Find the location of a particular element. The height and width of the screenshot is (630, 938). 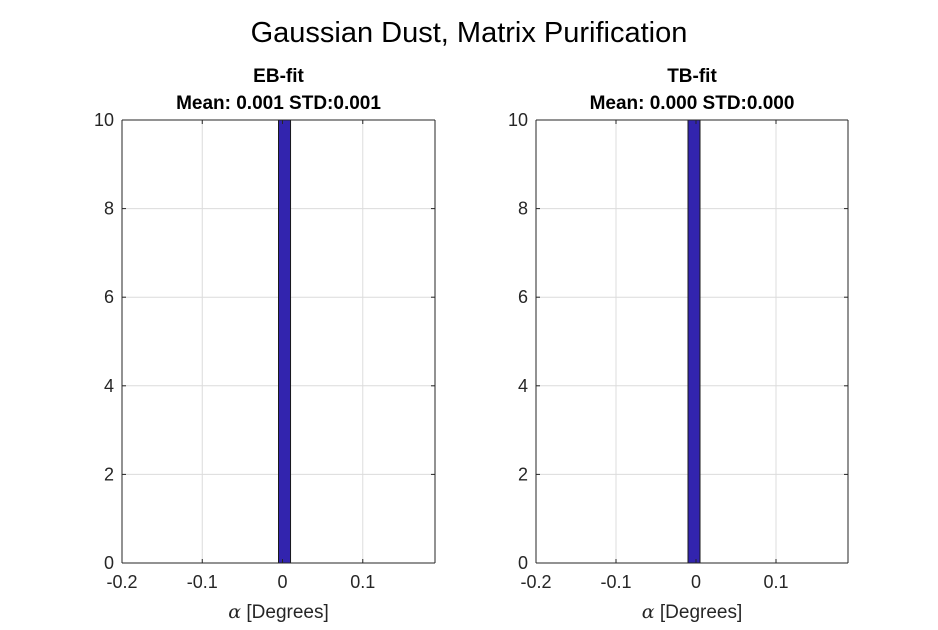

figure-title: Gaussian Dust, Matrix Purification is located at coordinates (469, 33).